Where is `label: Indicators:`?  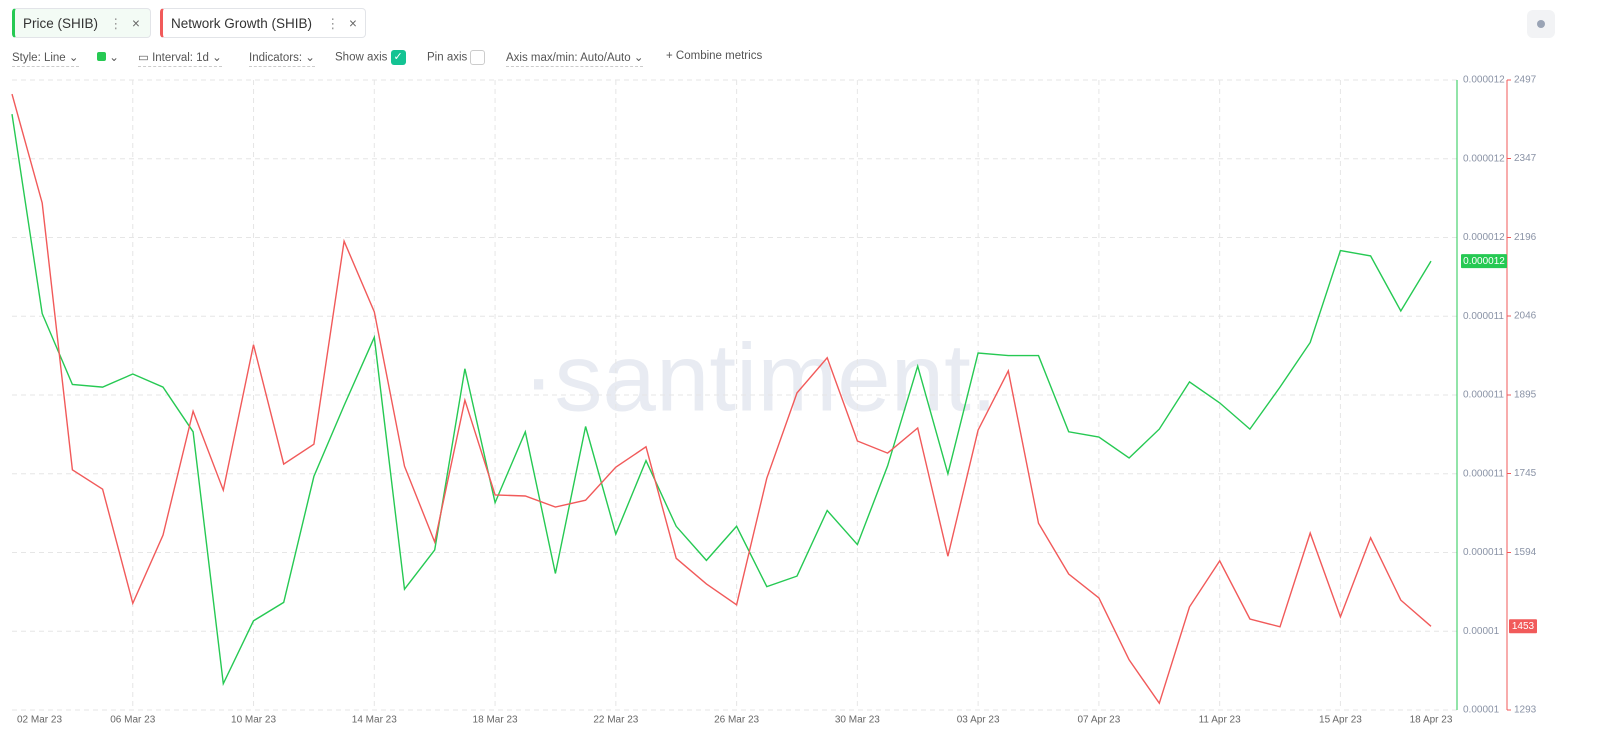 label: Indicators: is located at coordinates (276, 58).